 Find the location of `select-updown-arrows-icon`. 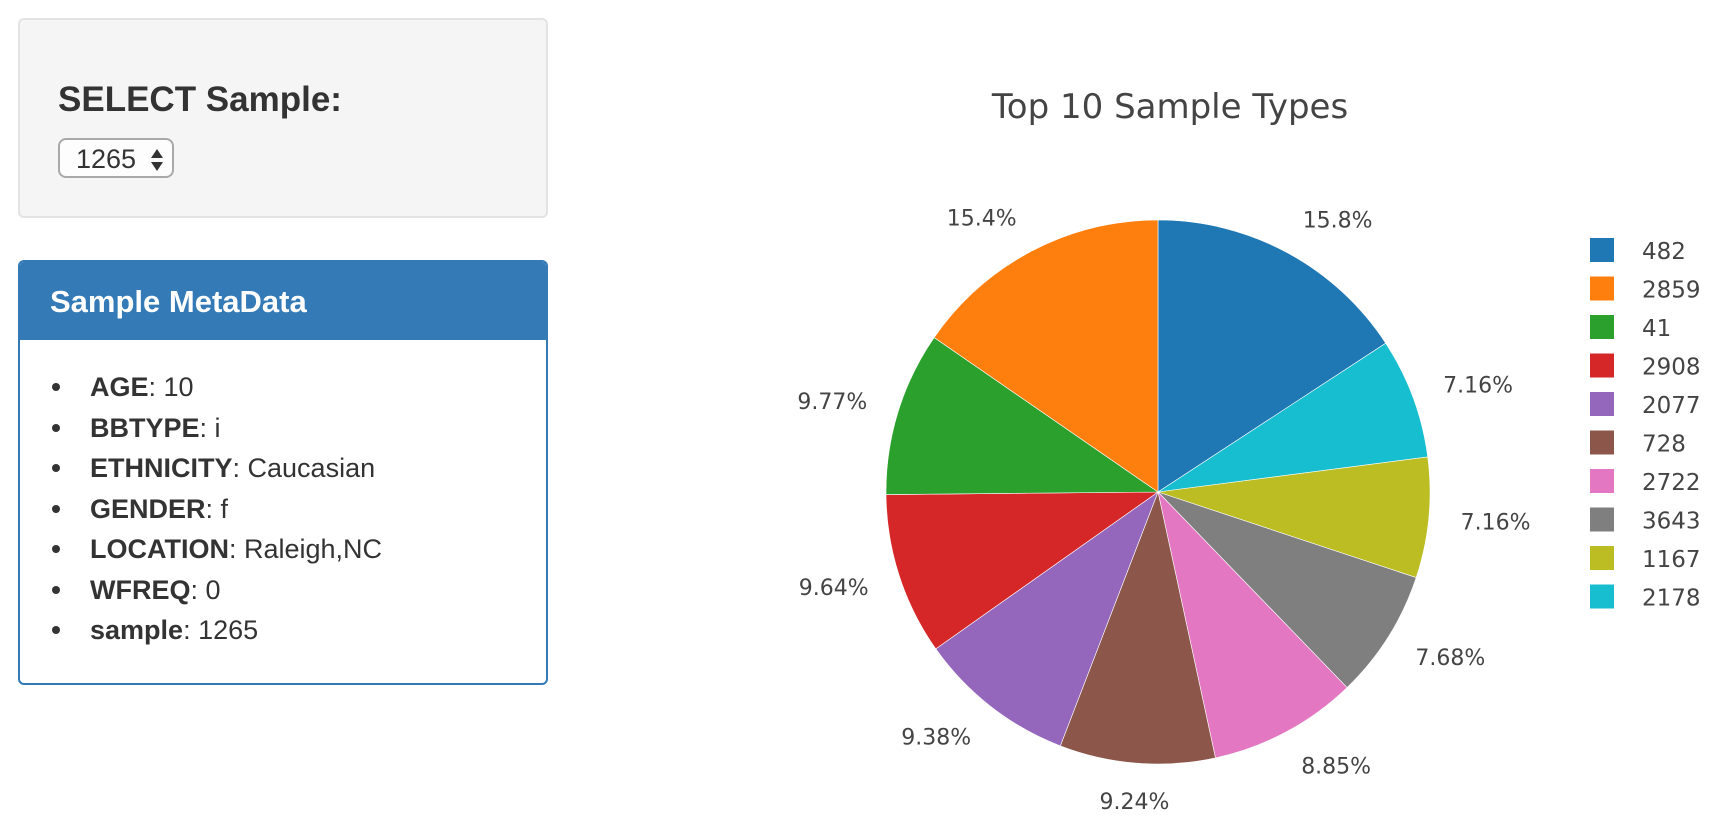

select-updown-arrows-icon is located at coordinates (157, 160).